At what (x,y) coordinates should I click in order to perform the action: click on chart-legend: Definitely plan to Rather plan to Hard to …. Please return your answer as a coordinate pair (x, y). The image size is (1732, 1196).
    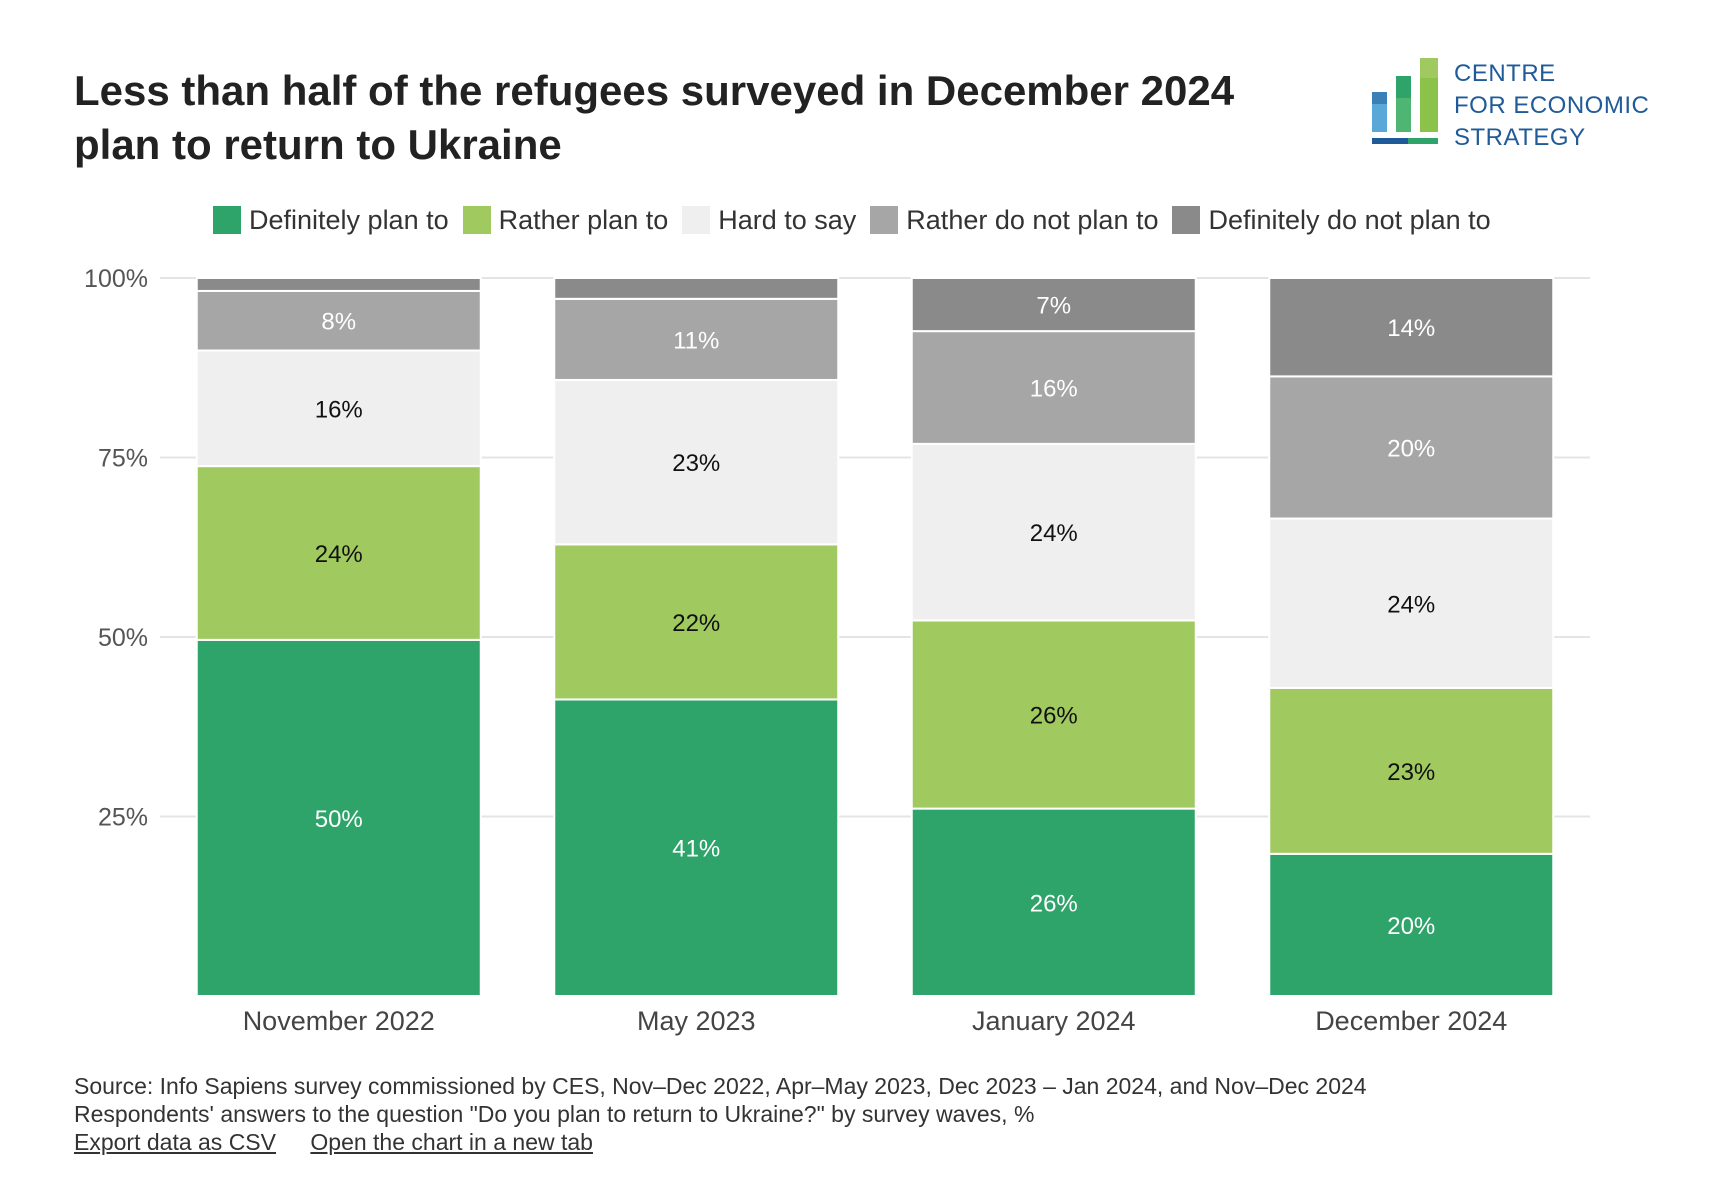
    Looking at the image, I should click on (859, 220).